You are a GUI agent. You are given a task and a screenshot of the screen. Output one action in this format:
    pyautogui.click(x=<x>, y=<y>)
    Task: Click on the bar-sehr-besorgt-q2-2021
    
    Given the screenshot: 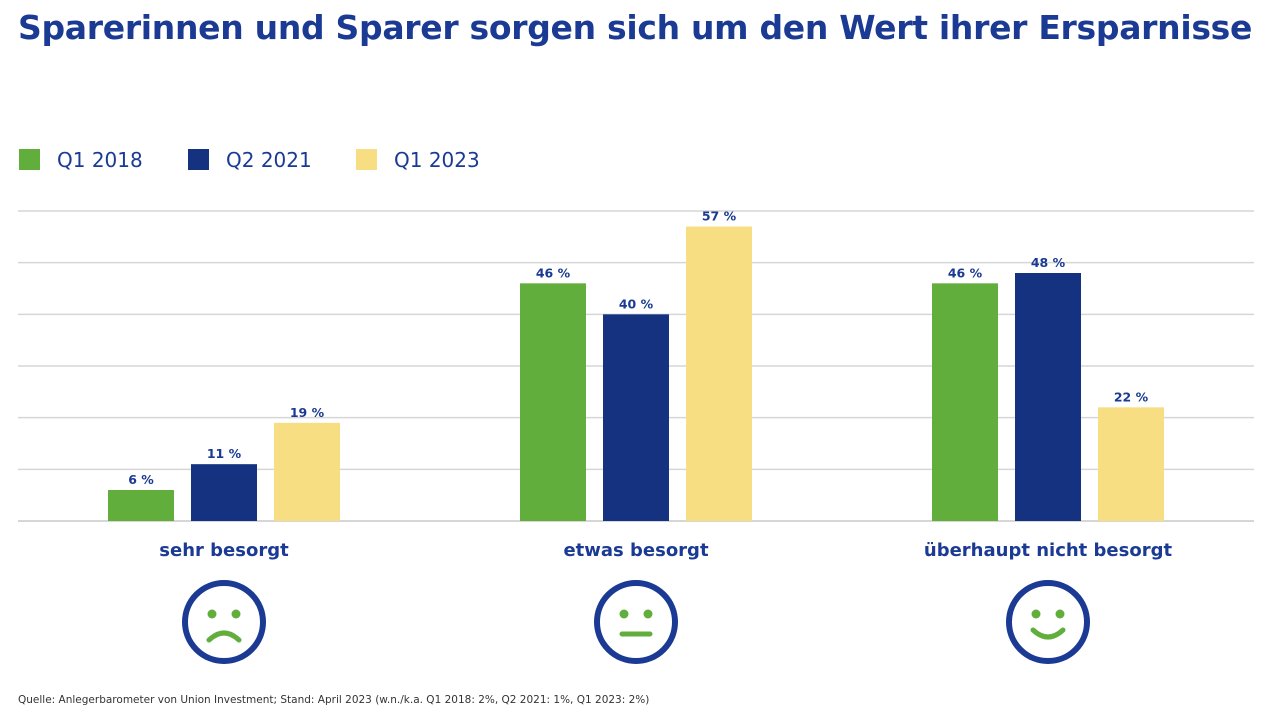 What is the action you would take?
    pyautogui.click(x=224, y=492)
    